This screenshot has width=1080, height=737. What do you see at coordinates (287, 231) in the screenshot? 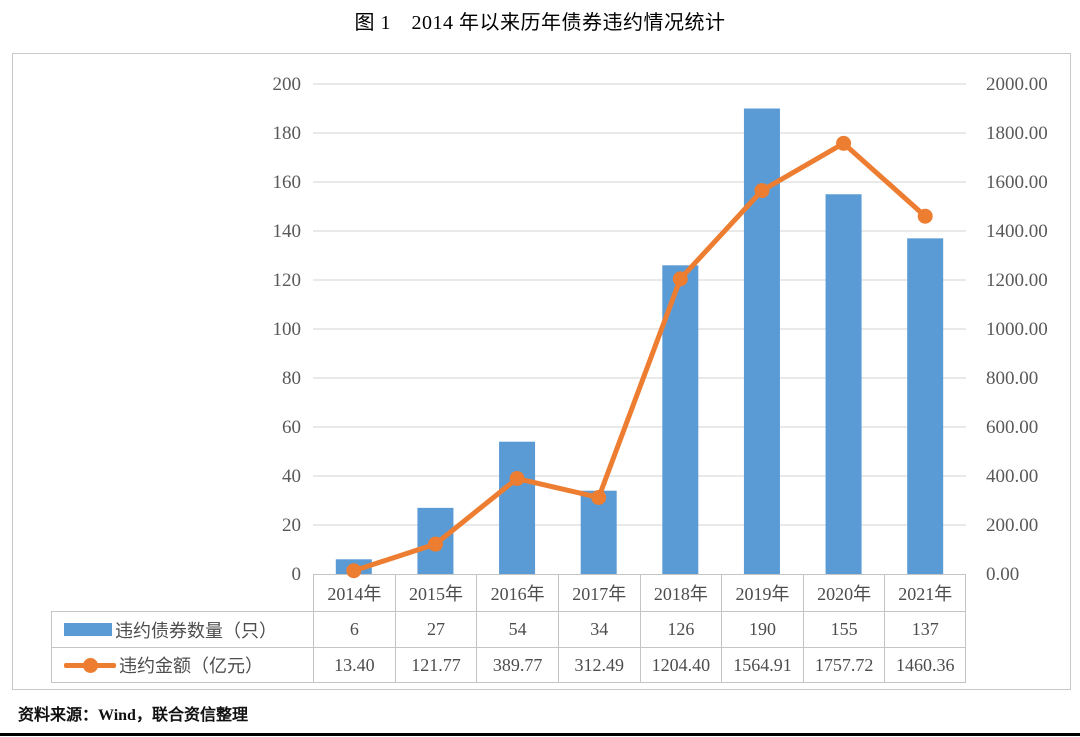
I see `left-axis-tick: 140` at bounding box center [287, 231].